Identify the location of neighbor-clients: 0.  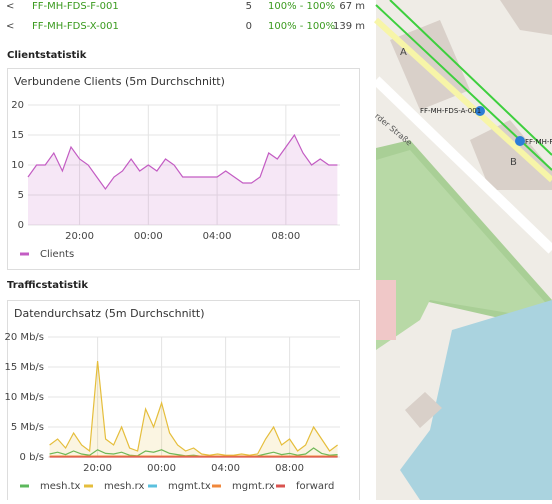
(249, 26).